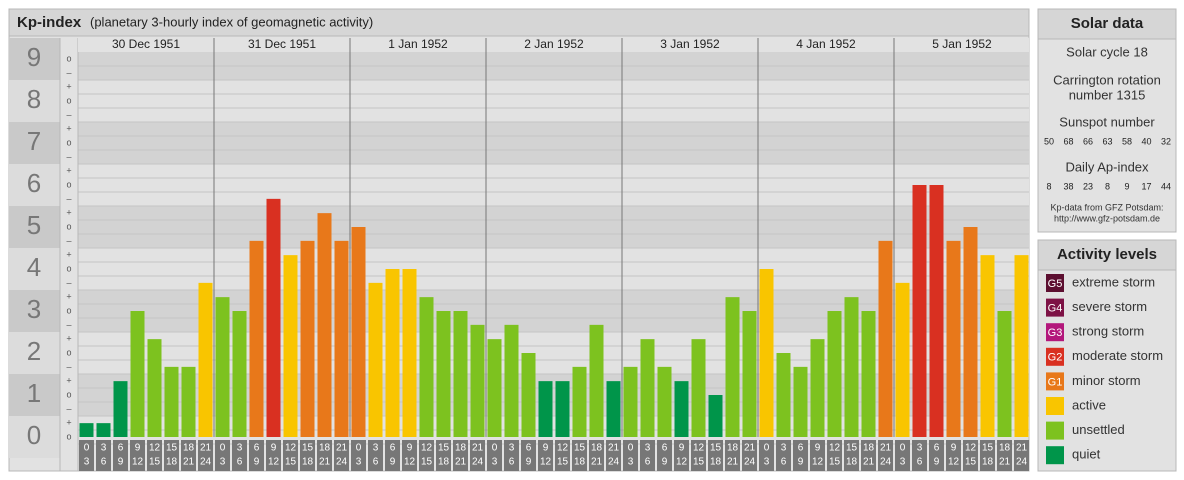  Describe the element at coordinates (1106, 207) in the screenshot. I see `source: Kp-data from GFZ Potsdam:` at that location.